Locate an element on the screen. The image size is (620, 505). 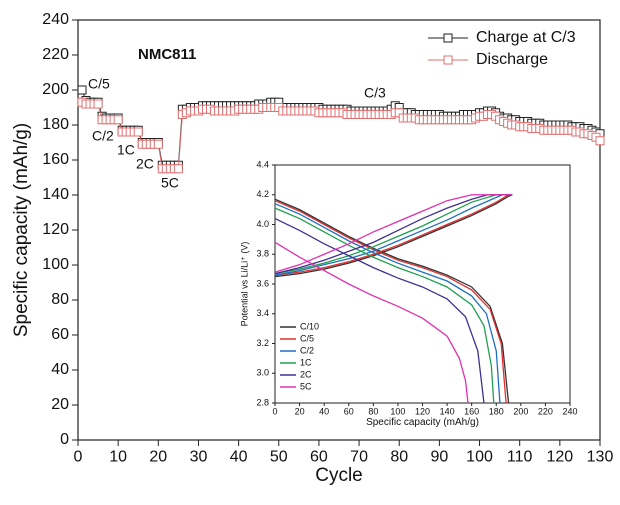
y-tick-label: 3.4 is located at coordinates (262, 313).